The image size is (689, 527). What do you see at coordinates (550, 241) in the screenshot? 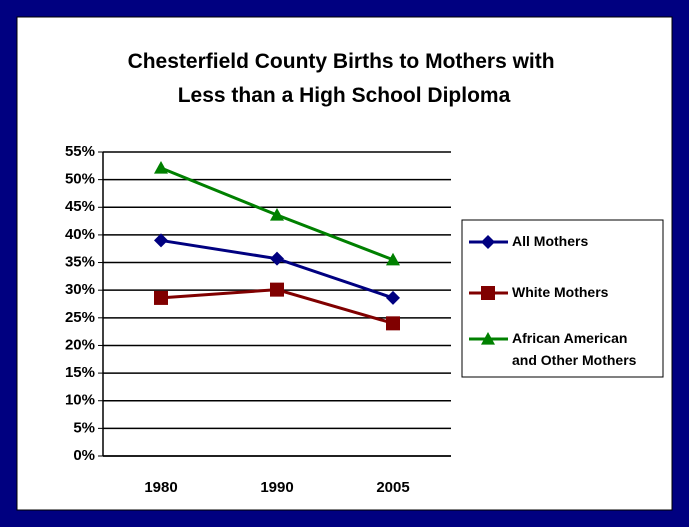
I see `legend-label: All Mothers` at bounding box center [550, 241].